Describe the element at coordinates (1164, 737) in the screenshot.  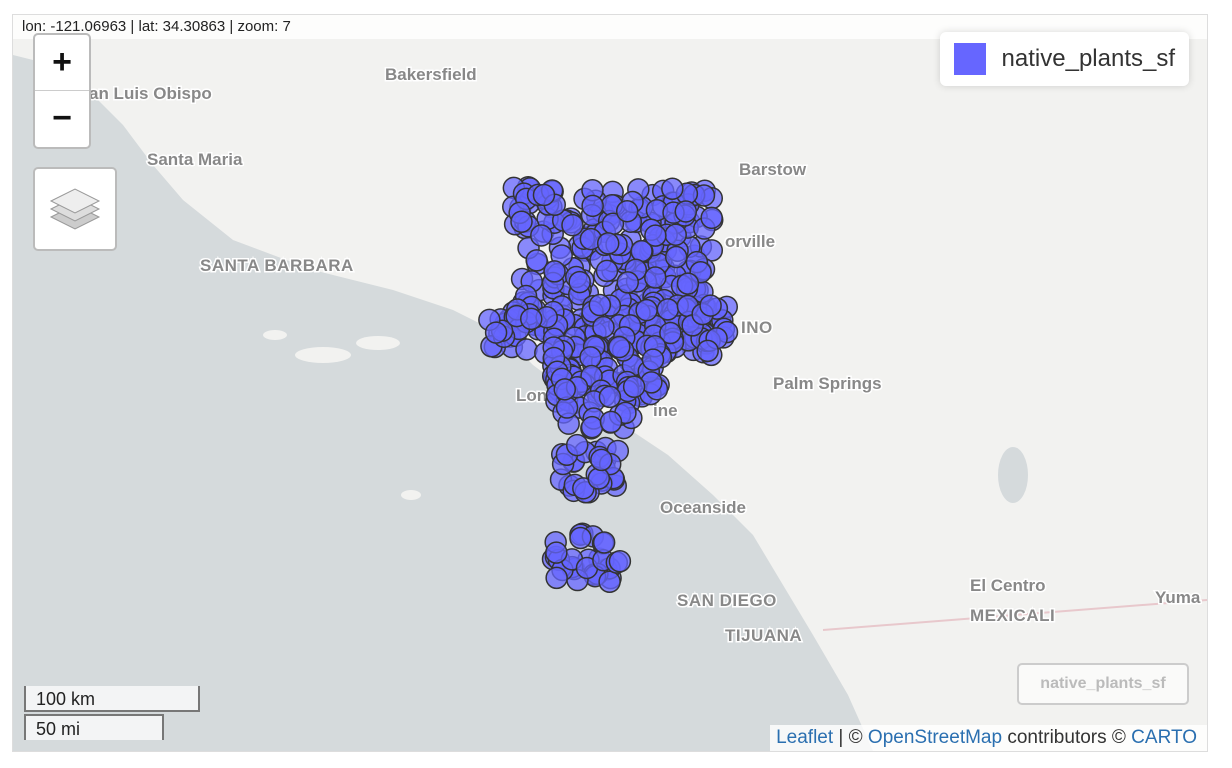
I see `link: CARTO` at that location.